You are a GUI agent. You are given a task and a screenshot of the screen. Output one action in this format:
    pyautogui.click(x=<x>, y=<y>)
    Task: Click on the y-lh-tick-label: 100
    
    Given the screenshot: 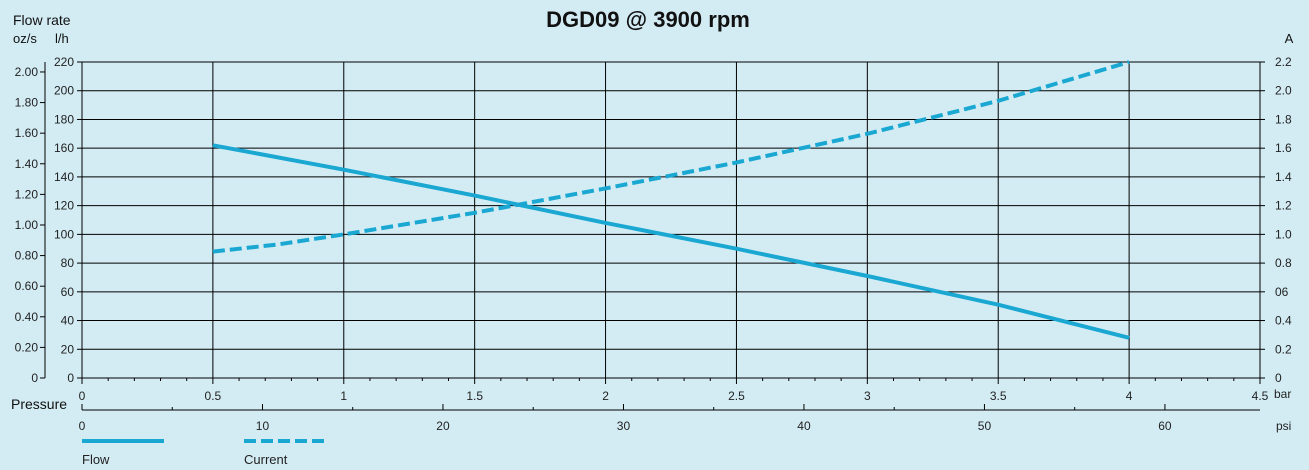 What is the action you would take?
    pyautogui.click(x=64, y=234)
    